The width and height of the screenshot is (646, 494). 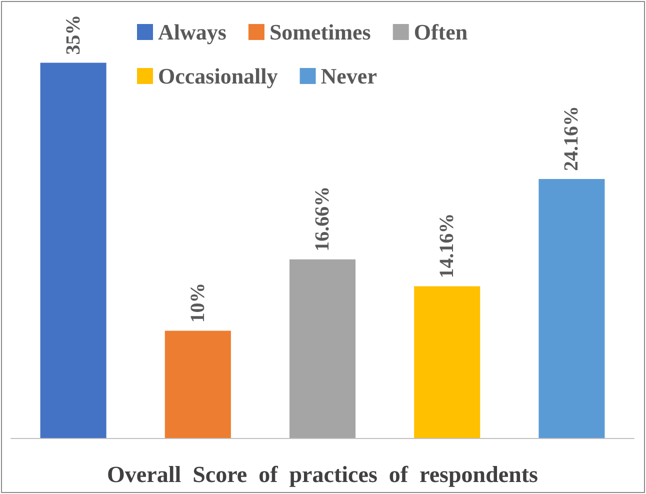 I want to click on data-label: 24.16%, so click(x=571, y=138).